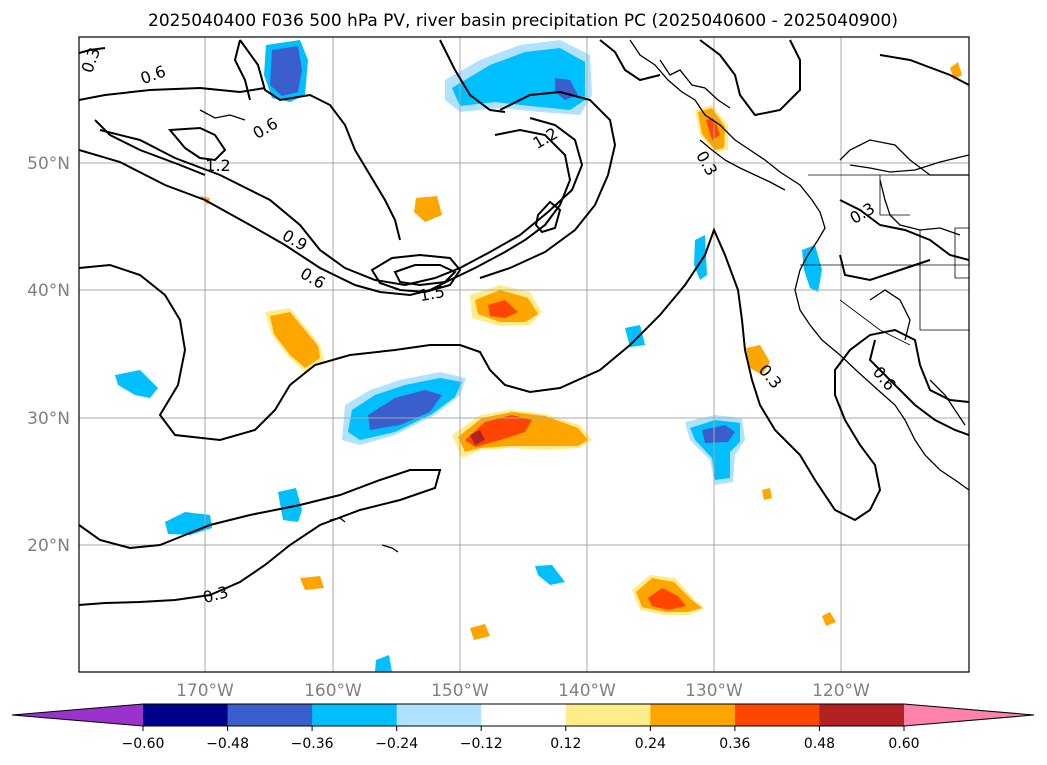 The width and height of the screenshot is (1047, 765). Describe the element at coordinates (77, 715) in the screenshot. I see `colorbar-extend-min` at that location.